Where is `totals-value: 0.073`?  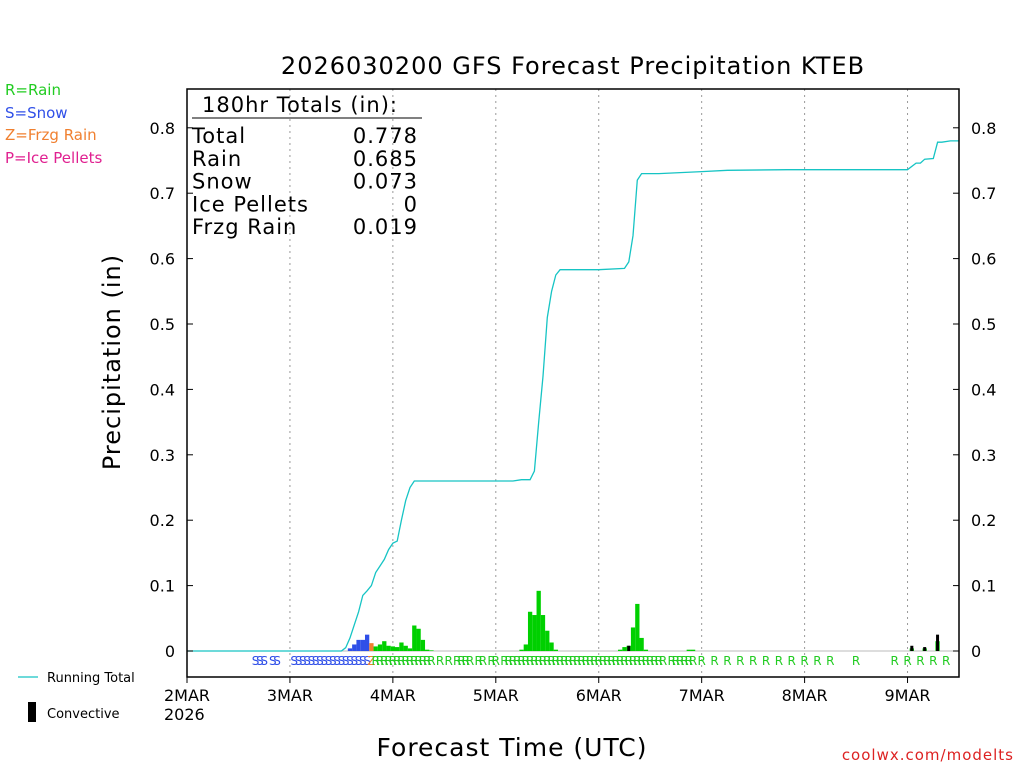 totals-value: 0.073 is located at coordinates (385, 182).